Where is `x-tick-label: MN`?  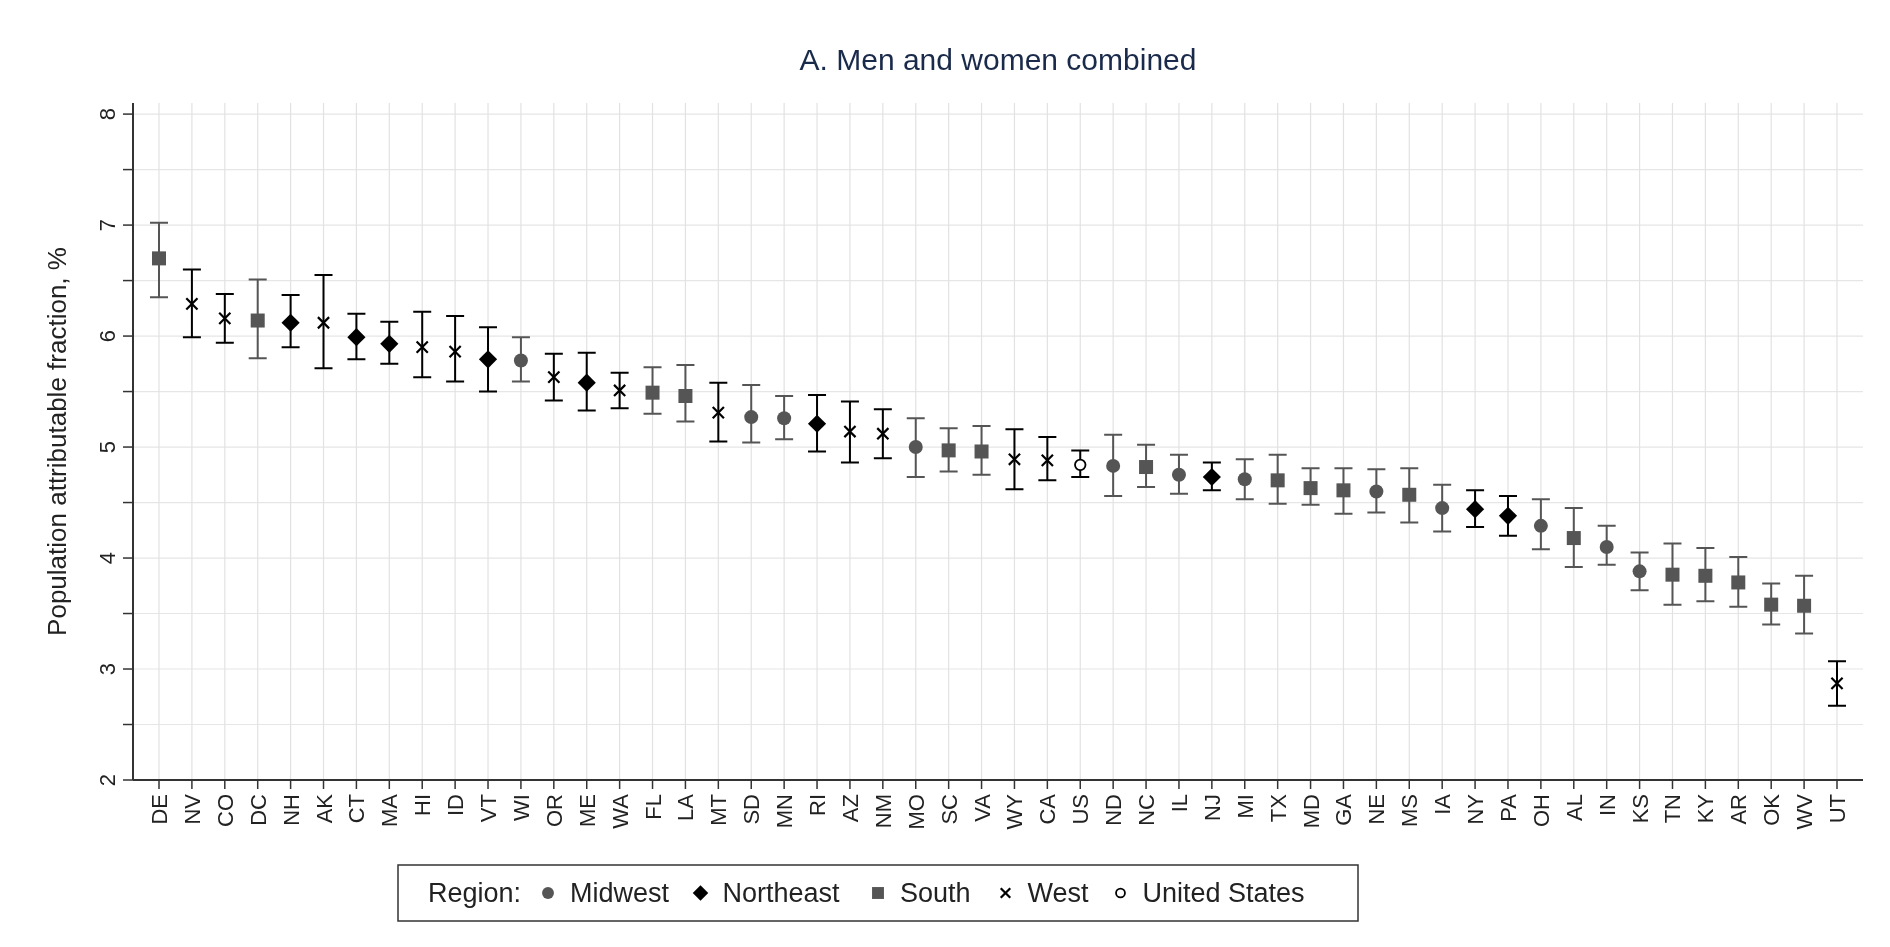 x-tick-label: MN is located at coordinates (785, 811).